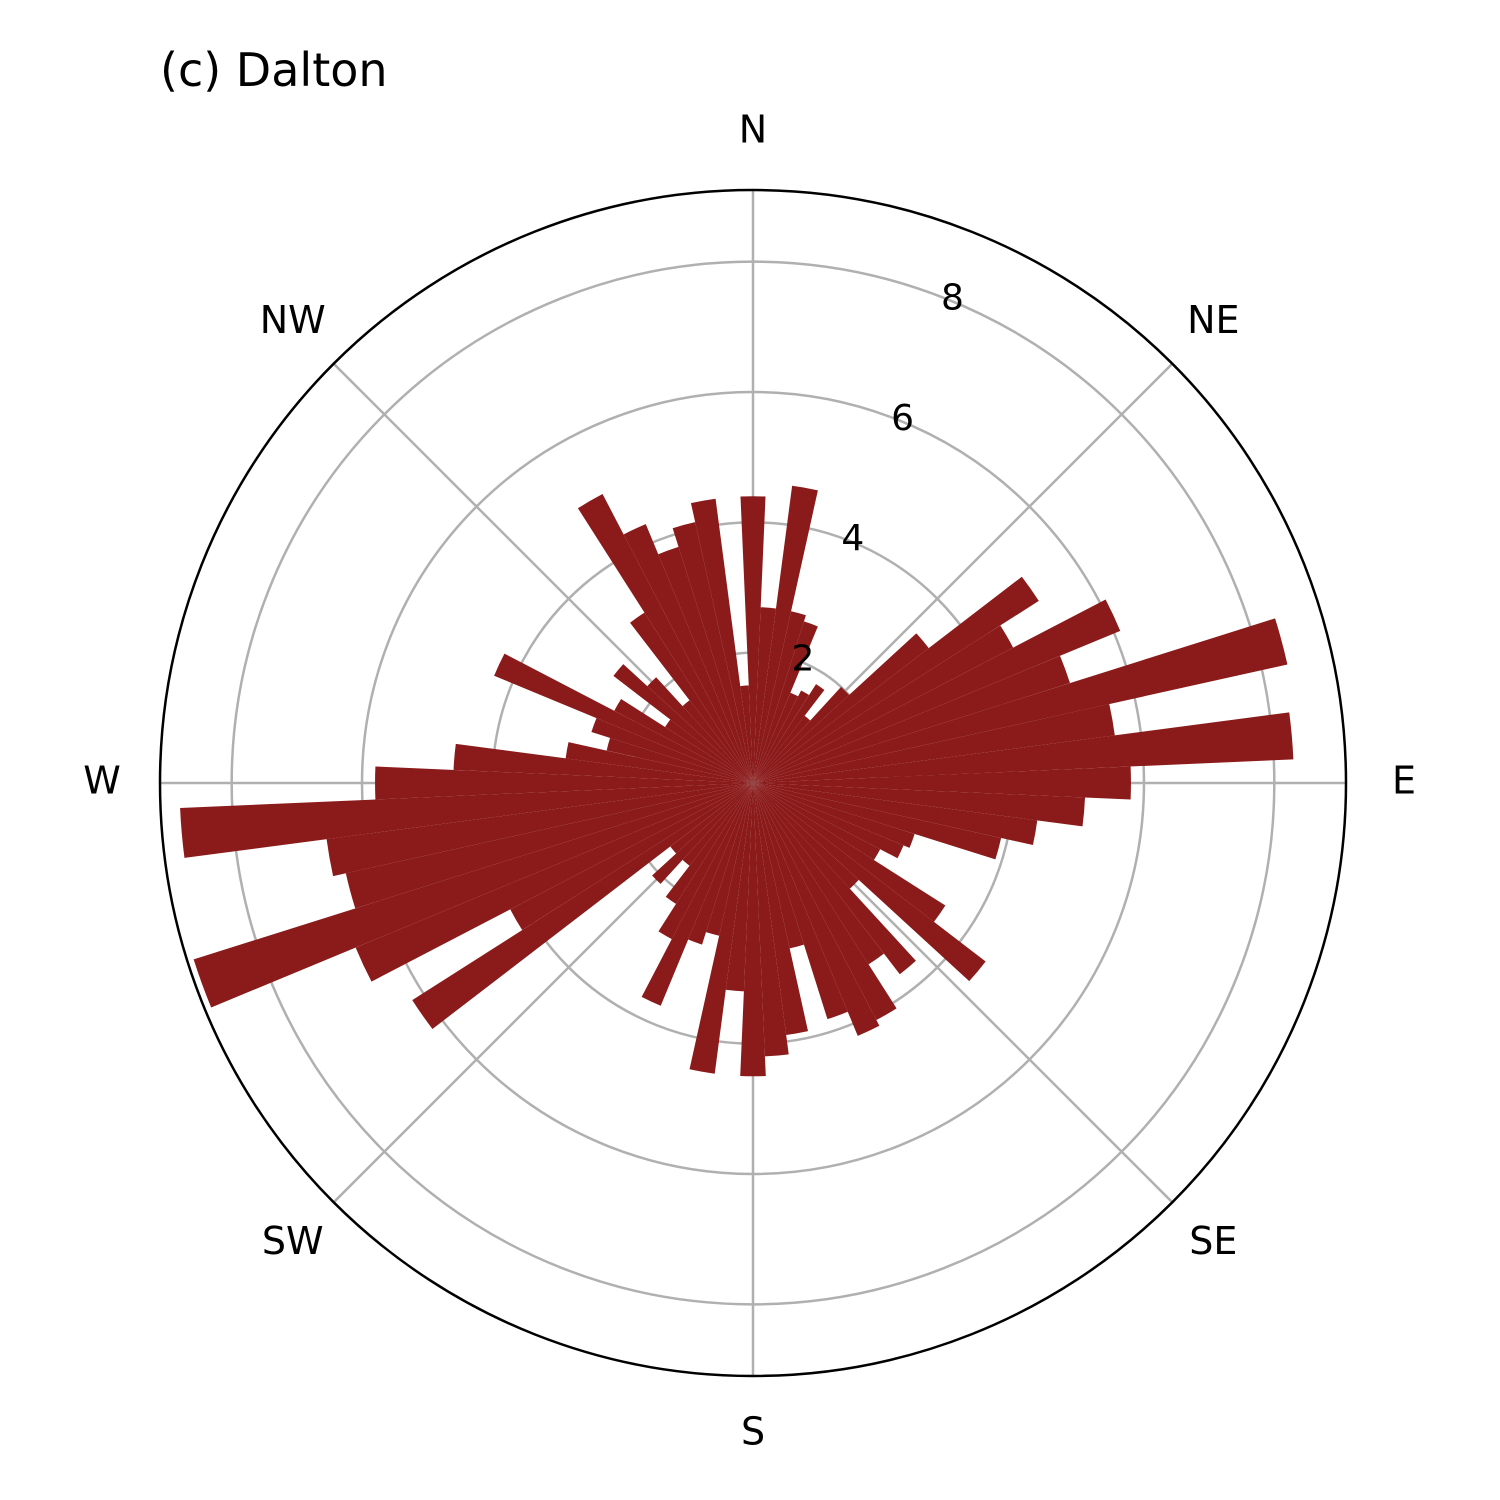  Describe the element at coordinates (1213, 320) in the screenshot. I see `direction-label-NE: NE` at that location.